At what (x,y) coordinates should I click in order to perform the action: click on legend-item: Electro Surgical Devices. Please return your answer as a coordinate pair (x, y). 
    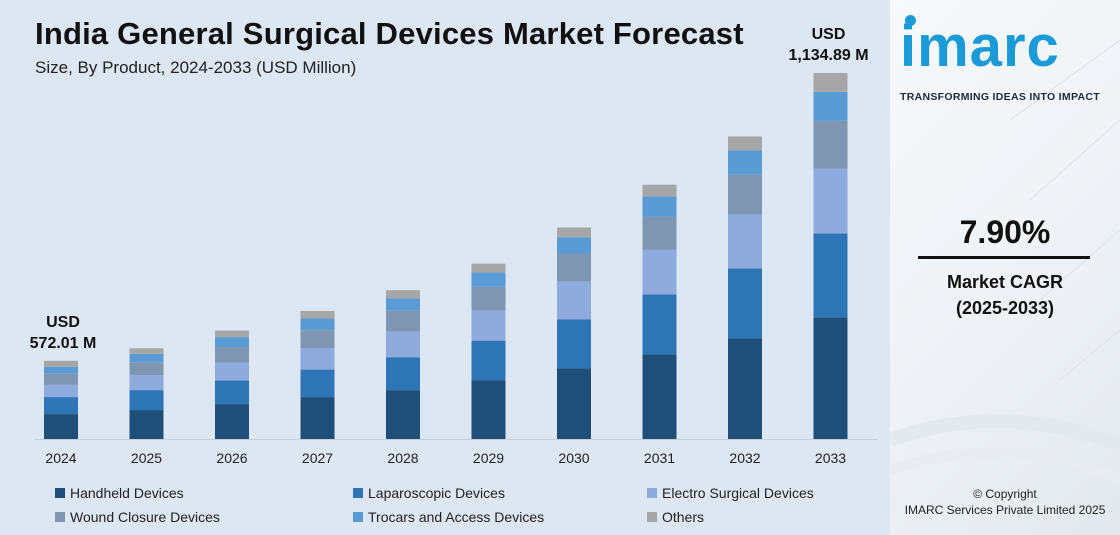
    Looking at the image, I should click on (730, 493).